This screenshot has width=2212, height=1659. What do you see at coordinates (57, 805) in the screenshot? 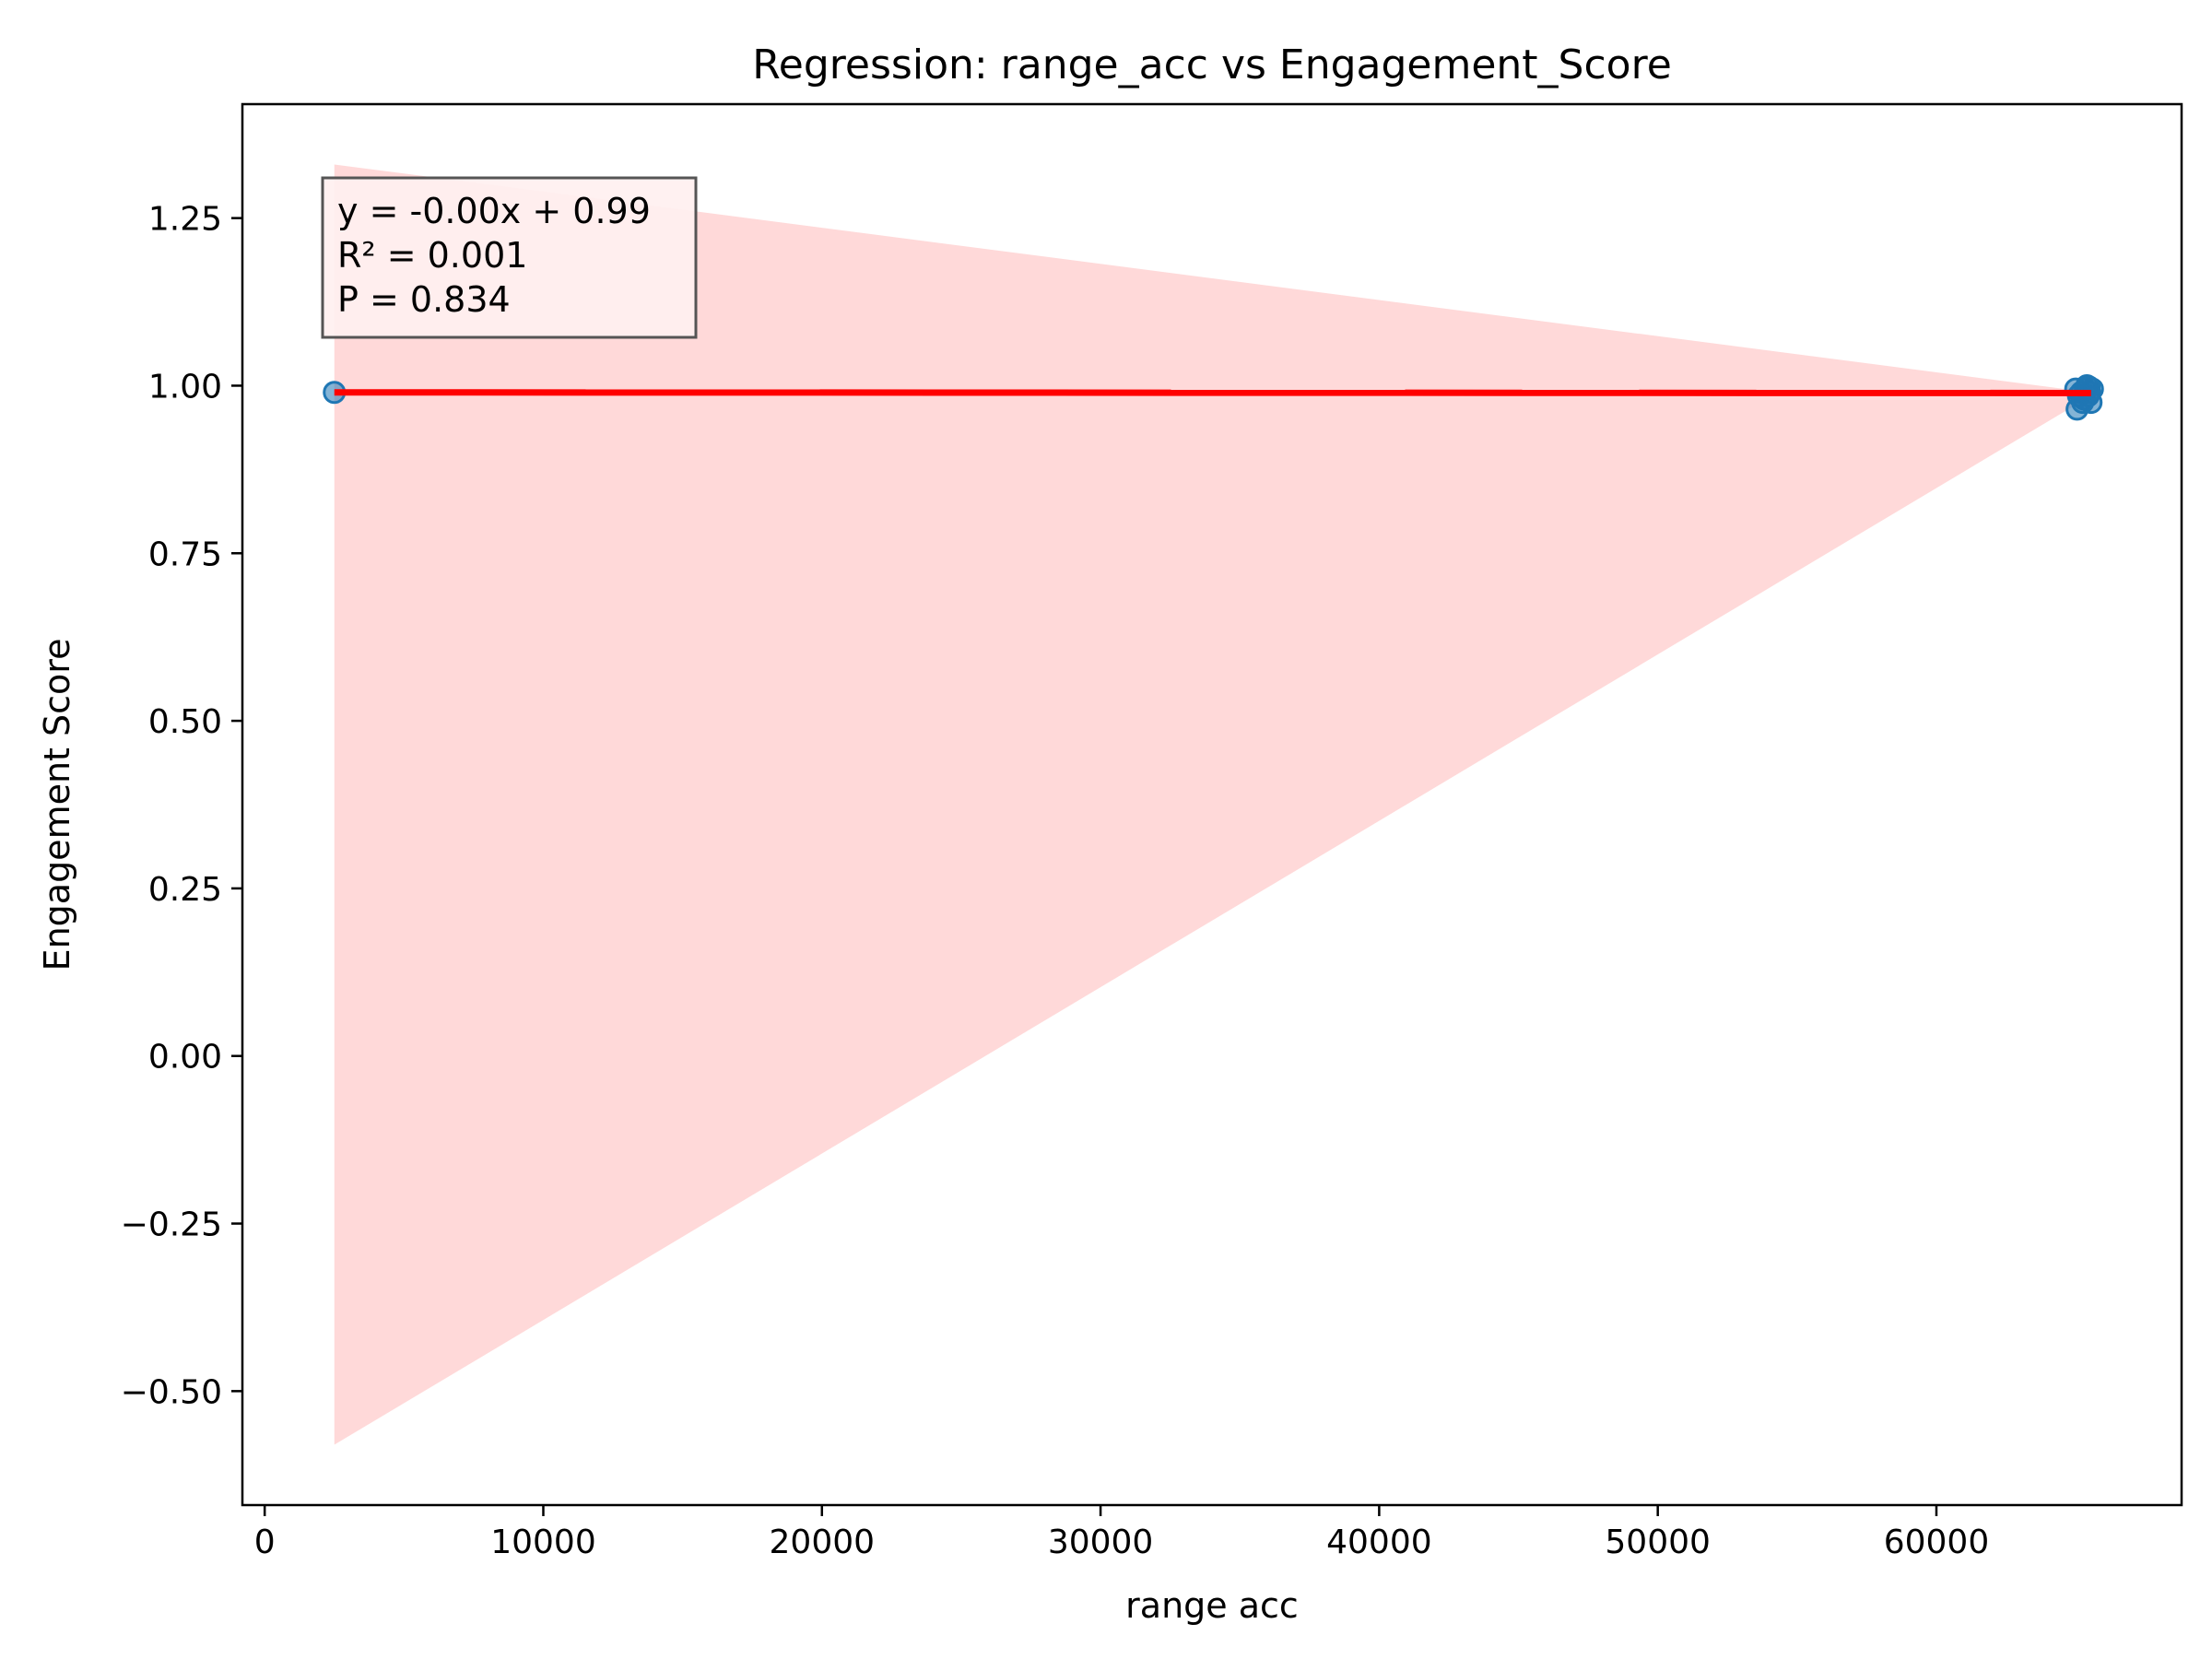
I see `y-axis-label: Engagement Score` at bounding box center [57, 805].